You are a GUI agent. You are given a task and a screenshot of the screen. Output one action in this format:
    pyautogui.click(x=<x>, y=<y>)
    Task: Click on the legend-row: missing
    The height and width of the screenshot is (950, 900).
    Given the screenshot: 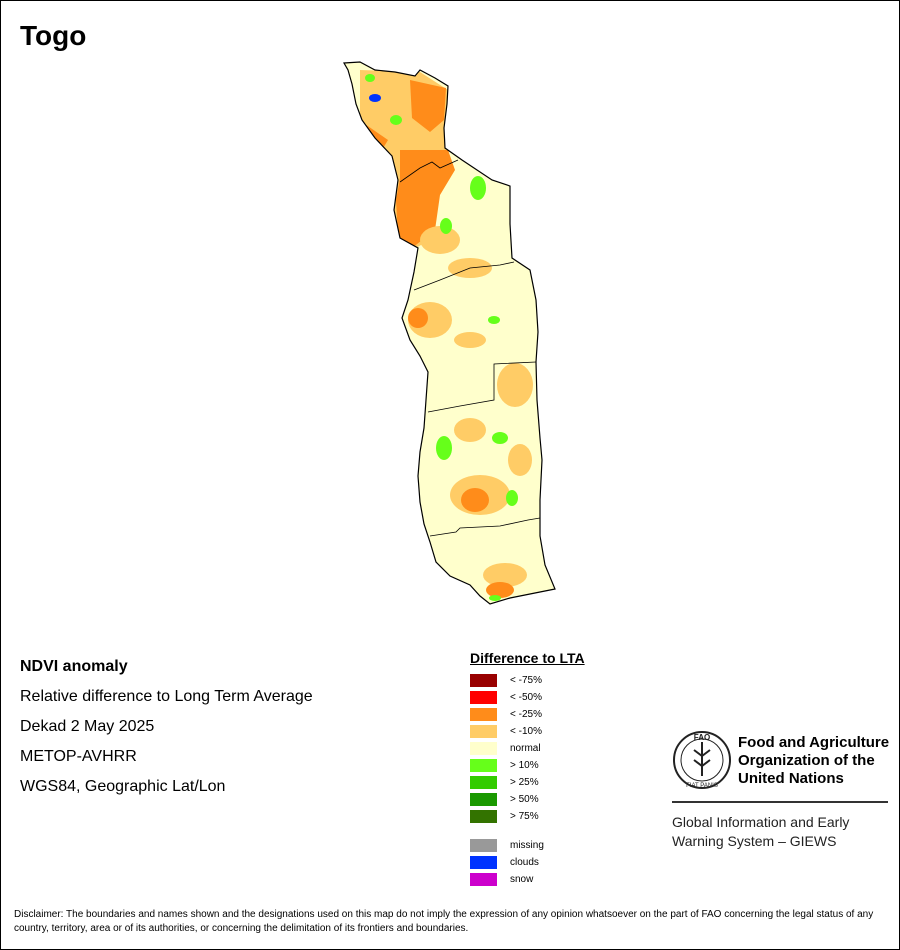 What is the action you would take?
    pyautogui.click(x=527, y=845)
    